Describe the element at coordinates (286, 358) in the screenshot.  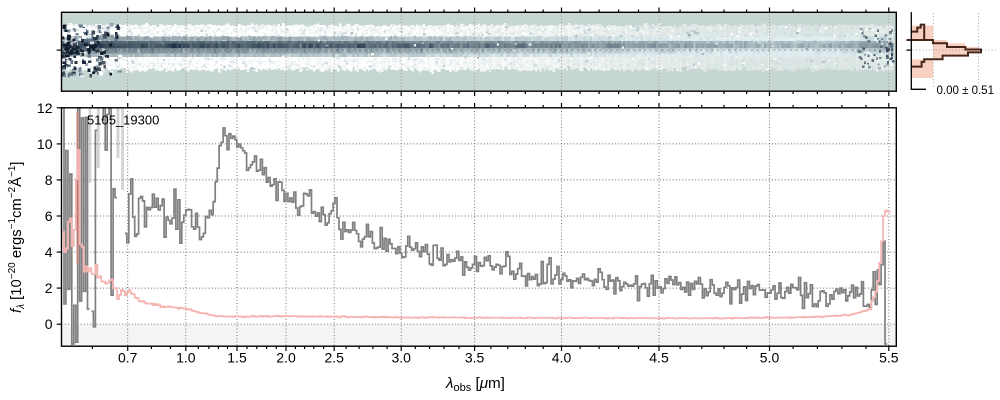
I see `svg-text: 2.0` at that location.